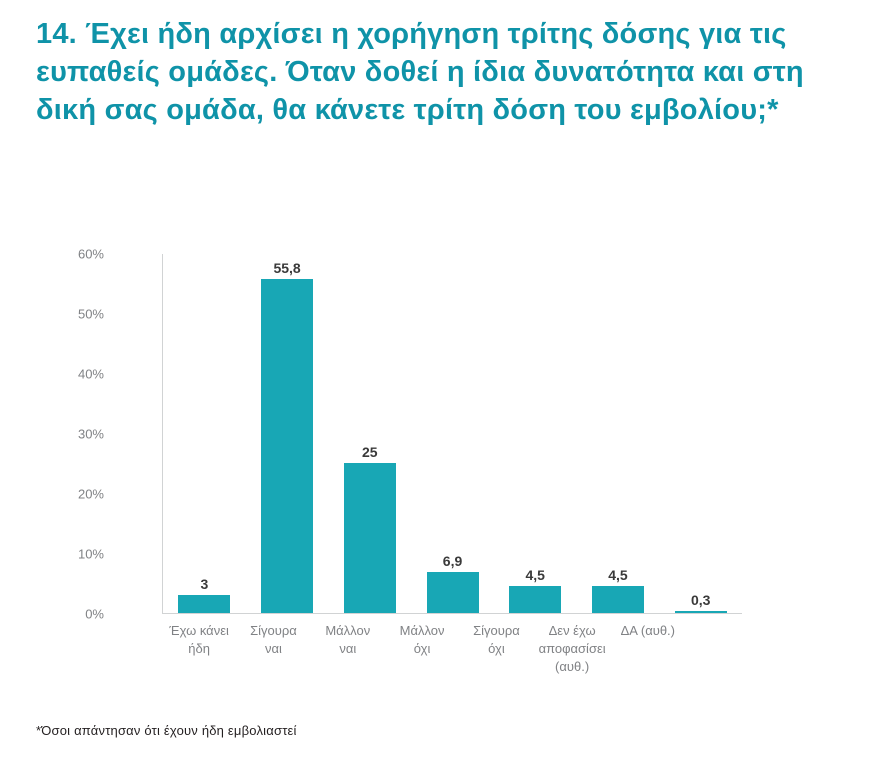 Image resolution: width=880 pixels, height=781 pixels. Describe the element at coordinates (572, 648) in the screenshot. I see `x-axis-label: Δεν έχω αποφασίσει (αυθ.)` at that location.